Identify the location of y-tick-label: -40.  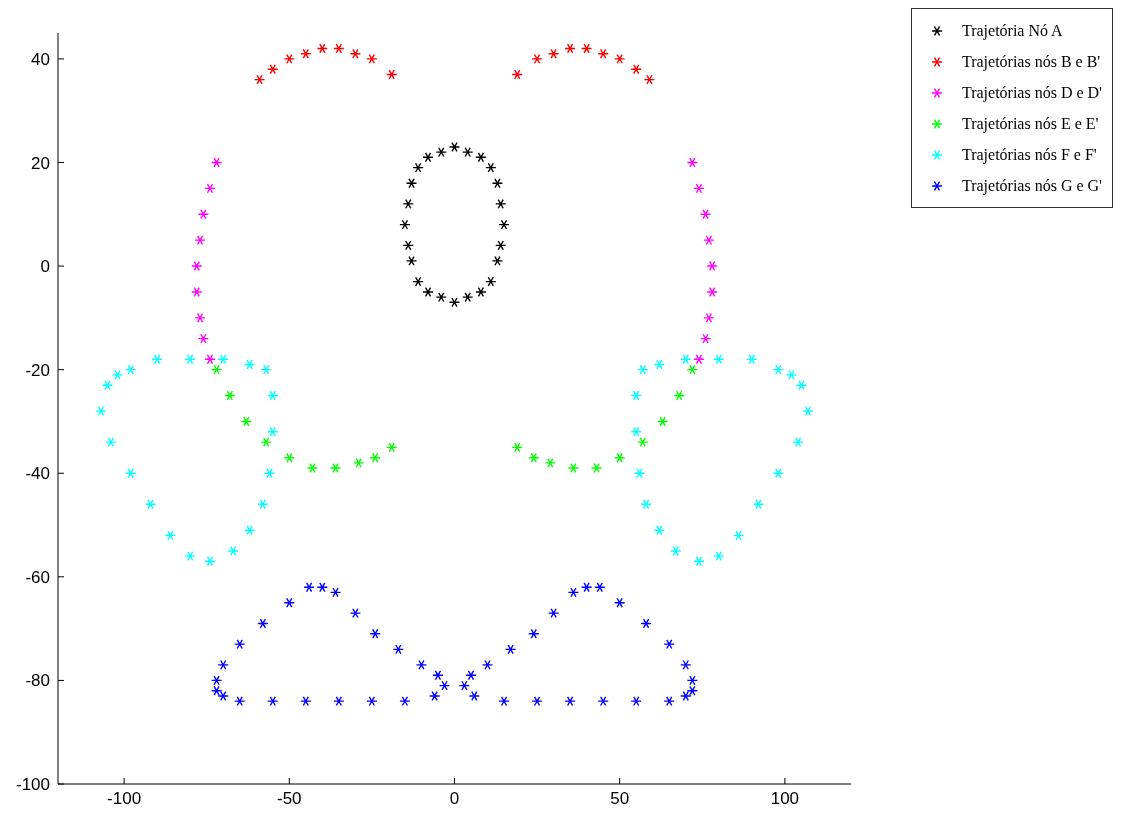
(37, 474).